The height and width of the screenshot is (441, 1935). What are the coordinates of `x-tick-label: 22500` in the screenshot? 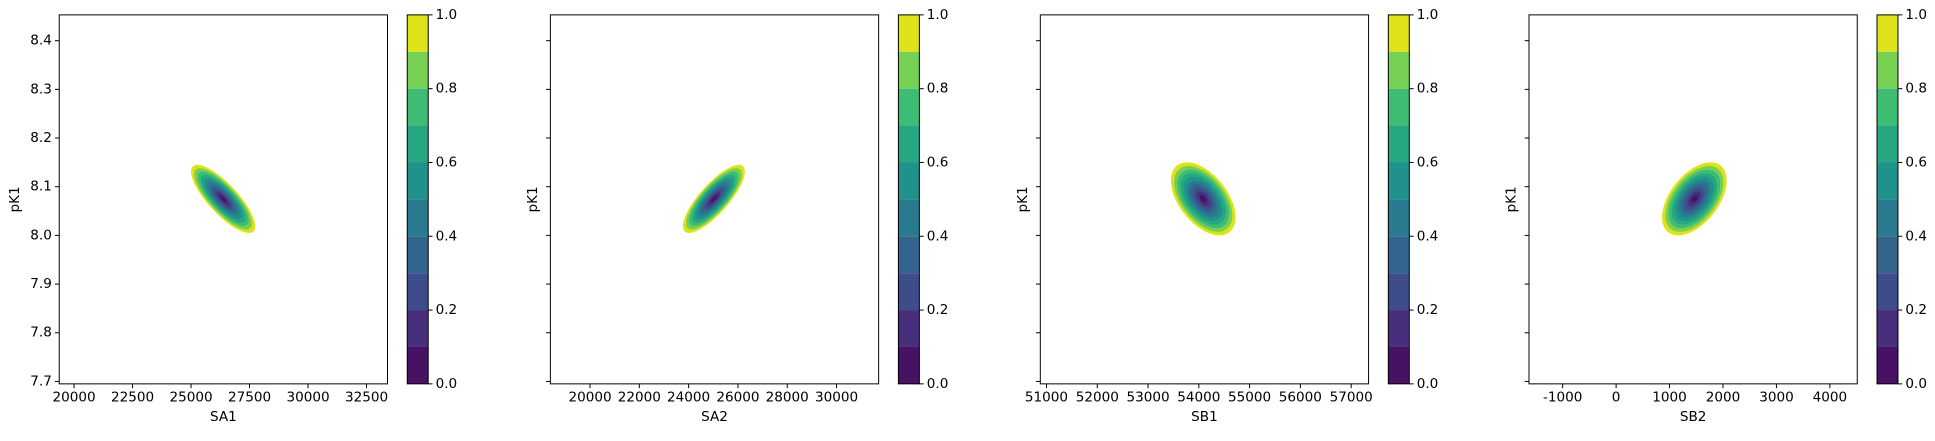 It's located at (132, 397).